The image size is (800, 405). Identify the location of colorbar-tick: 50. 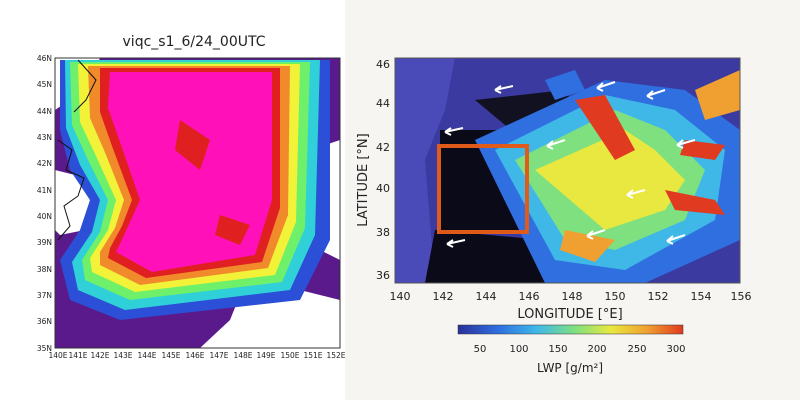
(480, 349).